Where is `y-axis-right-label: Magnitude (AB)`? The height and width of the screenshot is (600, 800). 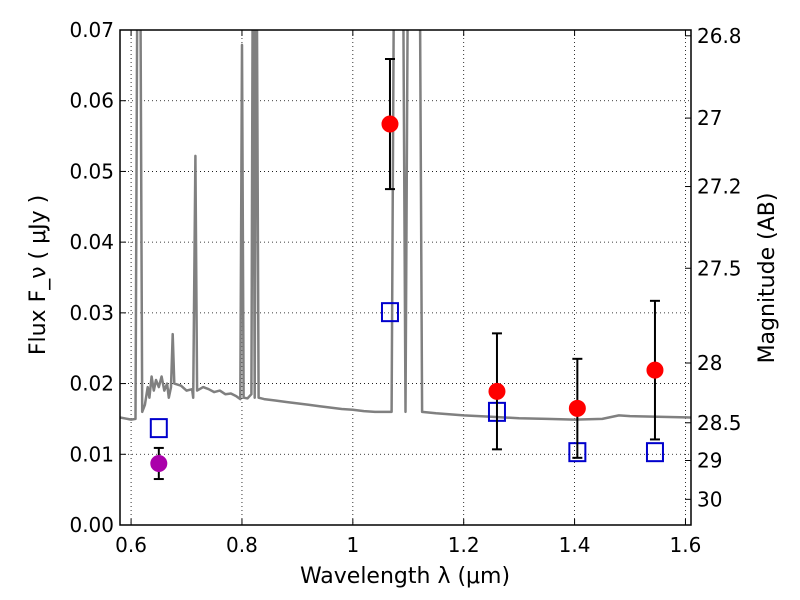 y-axis-right-label: Magnitude (AB) is located at coordinates (767, 278).